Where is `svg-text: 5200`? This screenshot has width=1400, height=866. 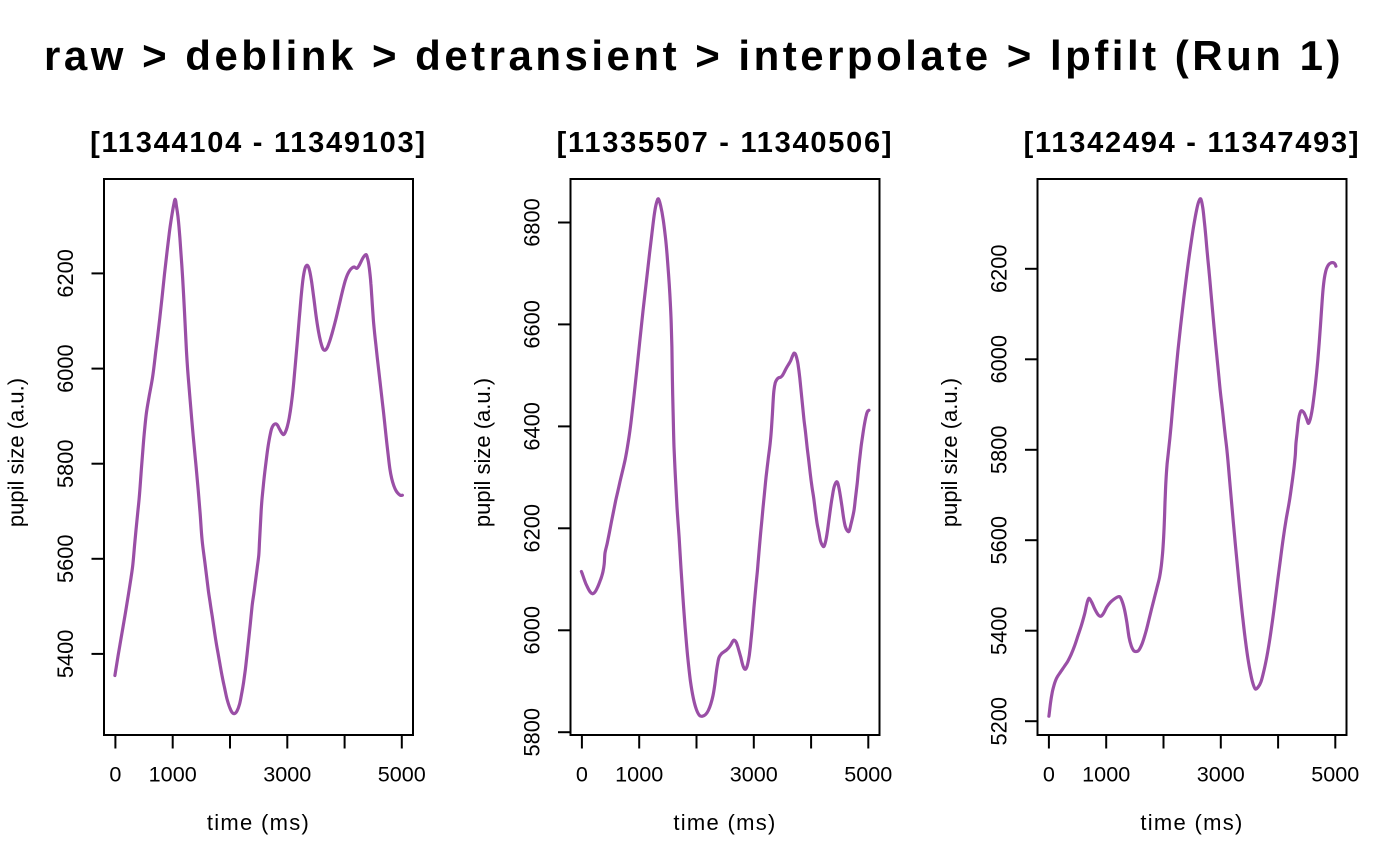
svg-text: 5200 is located at coordinates (999, 721).